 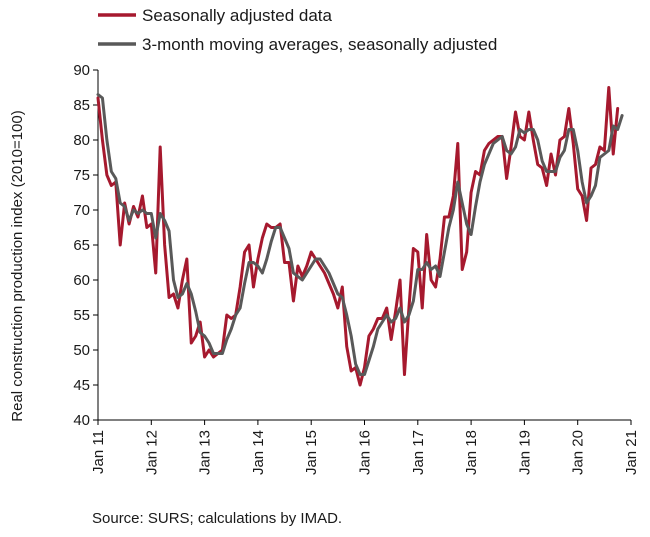 What do you see at coordinates (217, 518) in the screenshot?
I see `source-note: Source: SURS; calculations by IMAD.` at bounding box center [217, 518].